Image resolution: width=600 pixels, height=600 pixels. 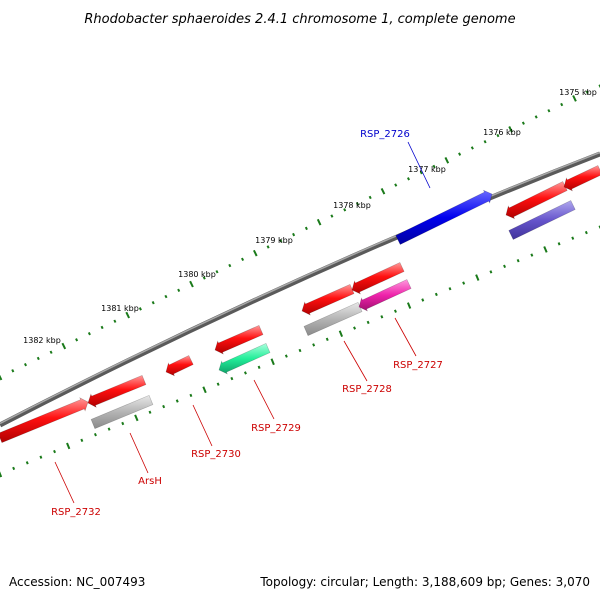 I want to click on gene-label-rsp-2726: RSP_2726, so click(x=385, y=134).